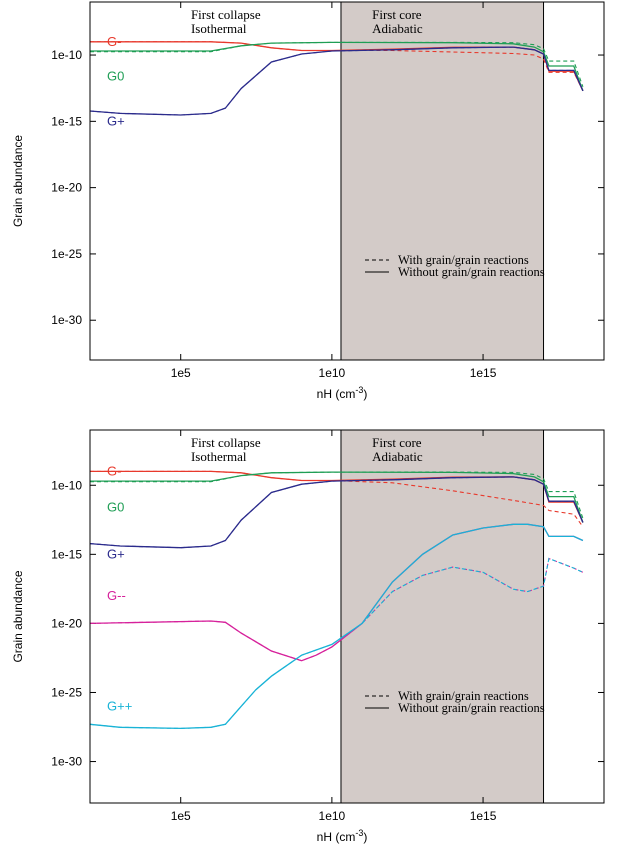 This screenshot has height=852, width=617. Describe the element at coordinates (119, 705) in the screenshot. I see `series-label: G++` at that location.